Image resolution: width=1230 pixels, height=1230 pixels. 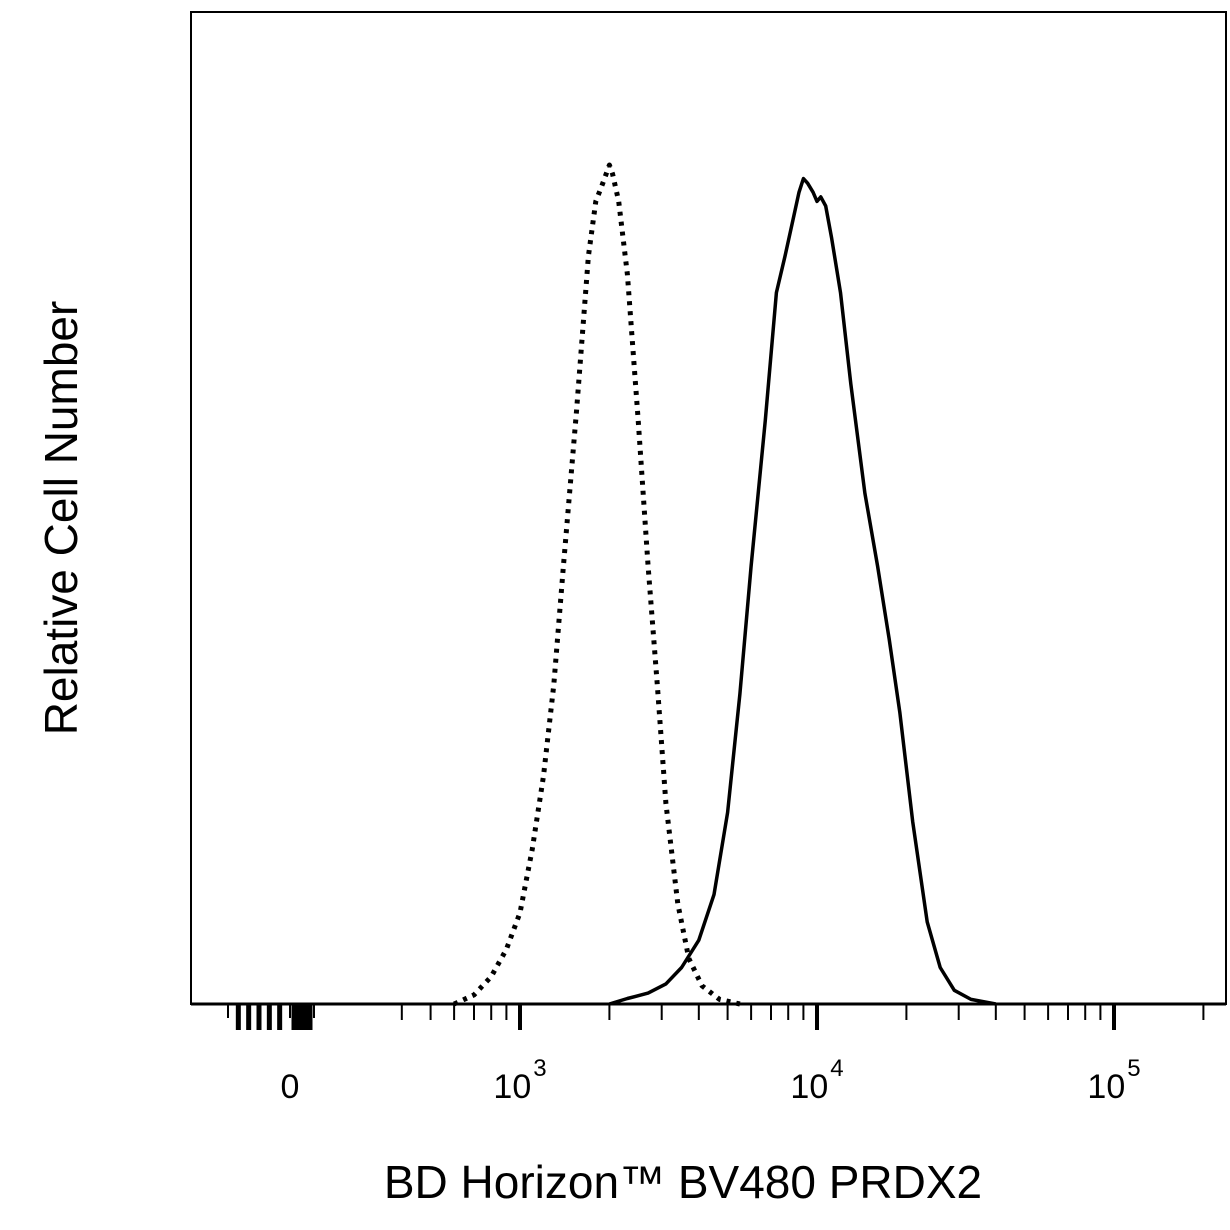 What do you see at coordinates (290, 1087) in the screenshot?
I see `x-tick-label: 0` at bounding box center [290, 1087].